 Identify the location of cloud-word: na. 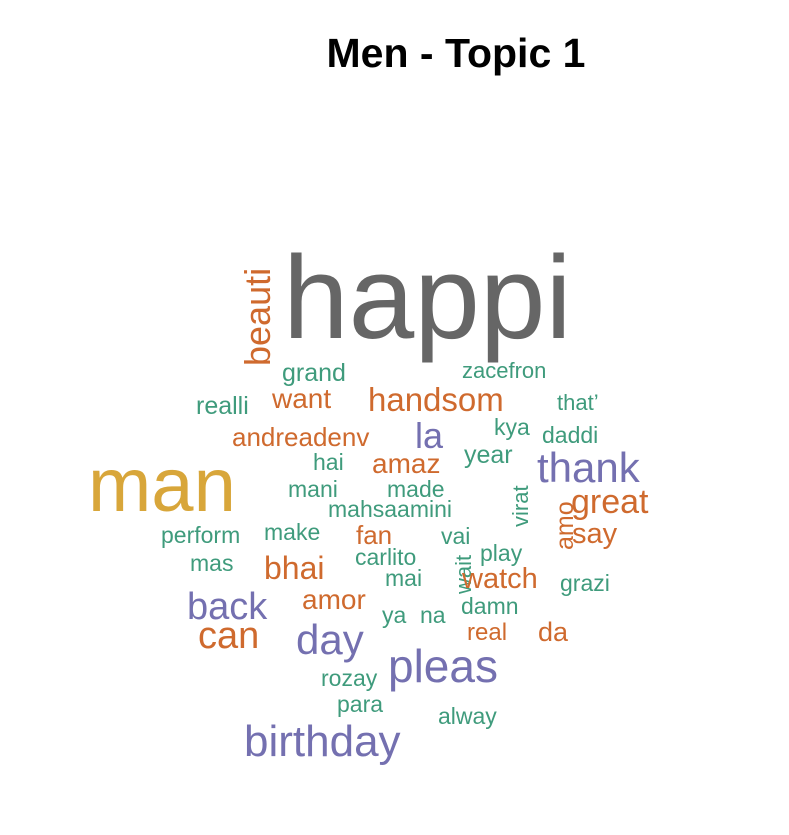
(433, 615).